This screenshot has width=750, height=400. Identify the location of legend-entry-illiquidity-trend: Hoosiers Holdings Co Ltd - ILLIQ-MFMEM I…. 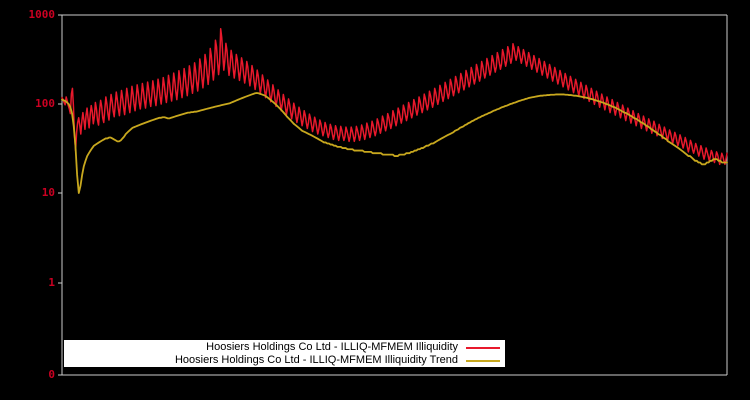
(284, 360).